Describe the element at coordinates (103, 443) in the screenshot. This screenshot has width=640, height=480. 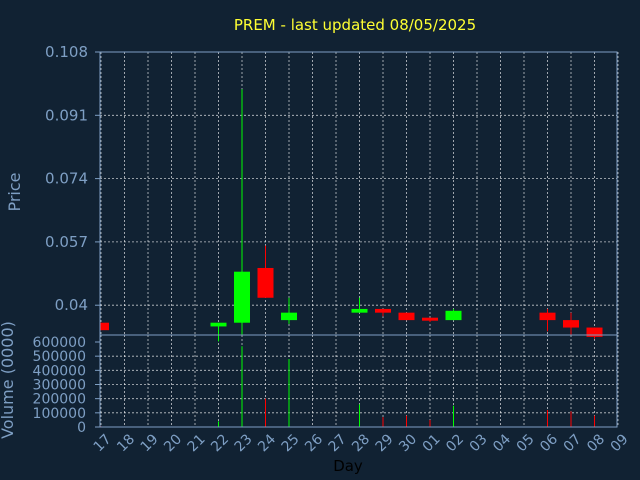
I see `x-tick-label: 17` at that location.